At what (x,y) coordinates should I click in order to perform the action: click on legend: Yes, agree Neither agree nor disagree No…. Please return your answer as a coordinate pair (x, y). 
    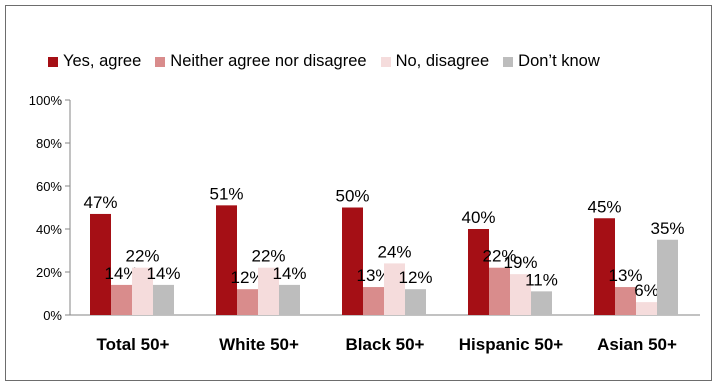
    Looking at the image, I should click on (331, 61).